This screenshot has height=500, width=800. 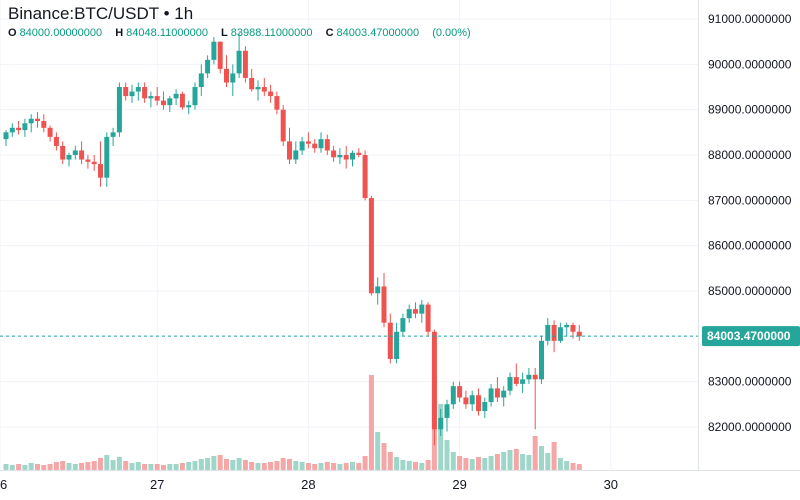 What do you see at coordinates (750, 64) in the screenshot?
I see `price-tick-label: 90000.0000000` at bounding box center [750, 64].